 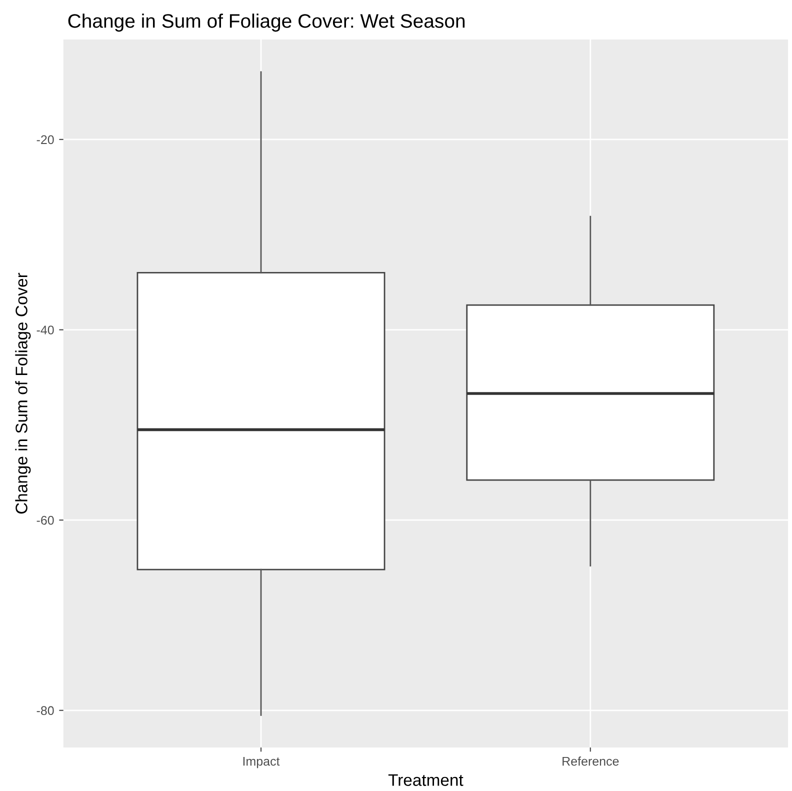 I want to click on y-tick-label: -60, so click(x=45, y=520).